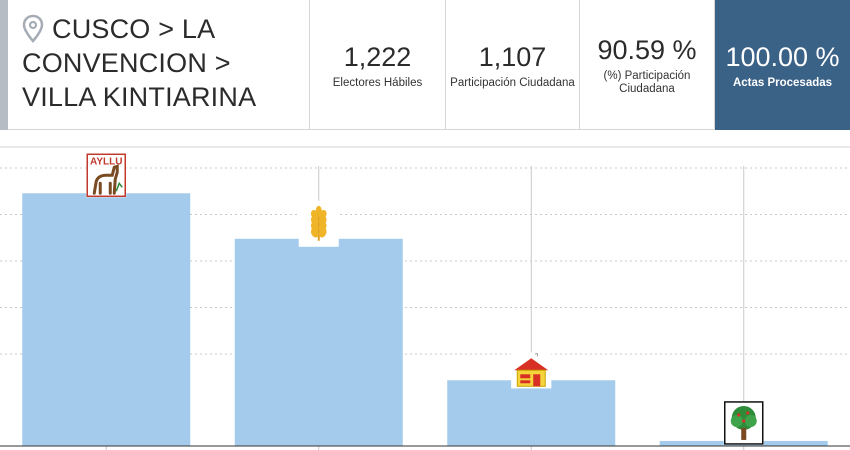  What do you see at coordinates (106, 175) in the screenshot?
I see `ayllu-alpaca-logo: AYLLU` at bounding box center [106, 175].